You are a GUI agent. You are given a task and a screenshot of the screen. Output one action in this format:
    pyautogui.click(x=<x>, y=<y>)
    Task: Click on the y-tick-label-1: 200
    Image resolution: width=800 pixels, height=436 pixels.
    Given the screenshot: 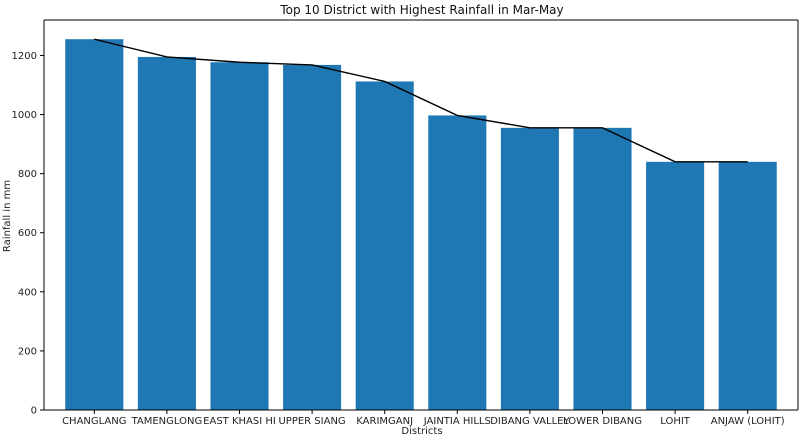 What is the action you would take?
    pyautogui.click(x=27, y=351)
    